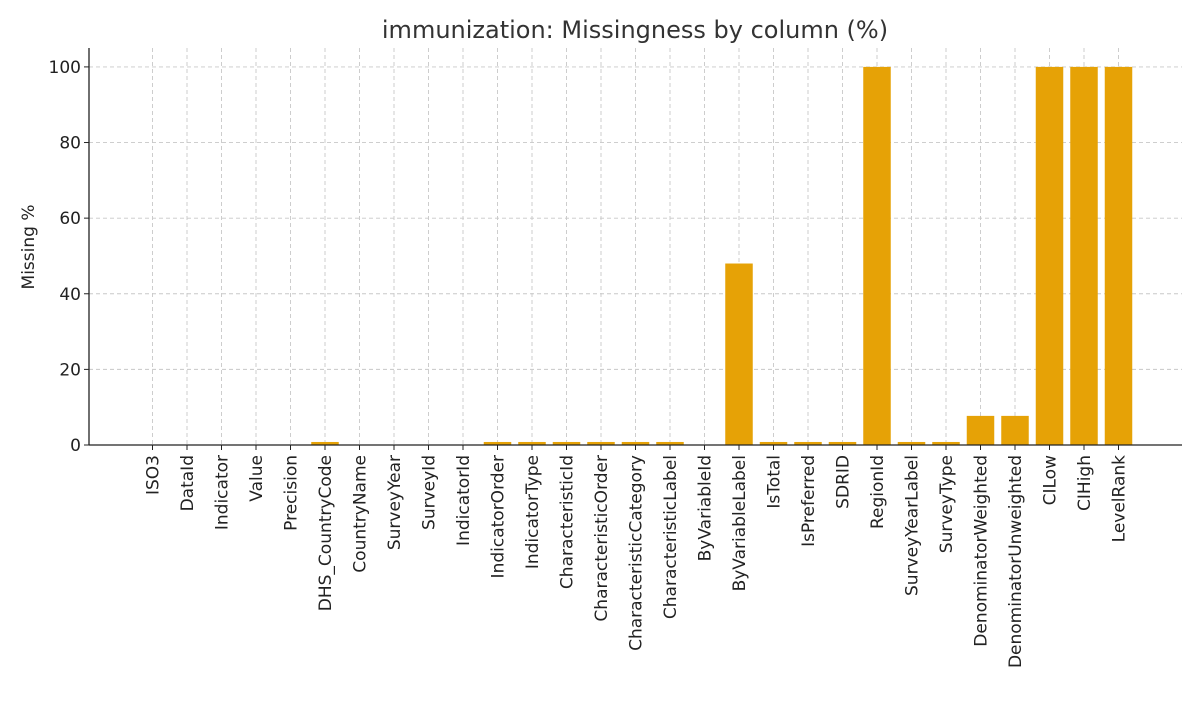 Image resolution: width=1200 pixels, height=720 pixels. What do you see at coordinates (464, 500) in the screenshot?
I see `x-tick-label: IndicatorId` at bounding box center [464, 500].